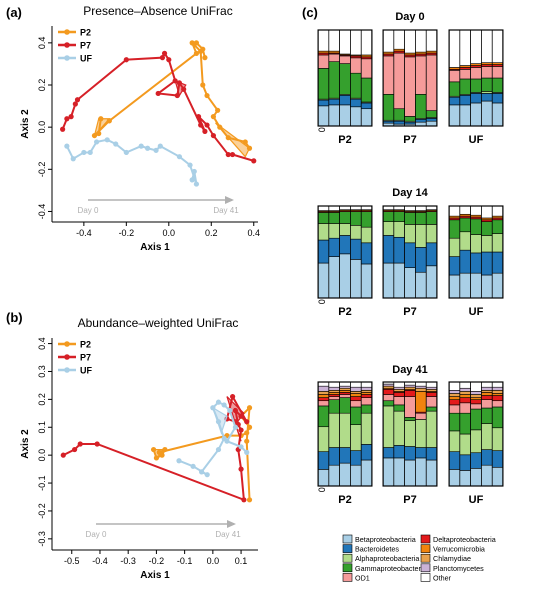 Image resolution: width=535 pixels, height=605 pixels. I want to click on scatter-a-ytick-label: -0.2, so click(42, 170).